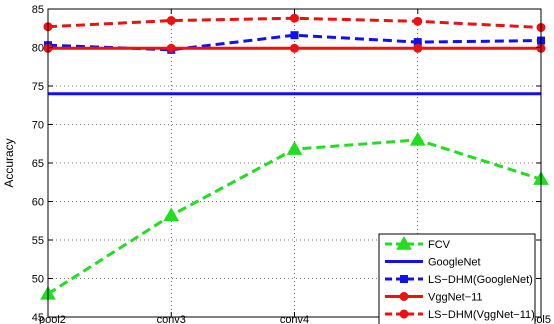 The image size is (554, 324). I want to click on x-tick-label: pool2, so click(52, 319).